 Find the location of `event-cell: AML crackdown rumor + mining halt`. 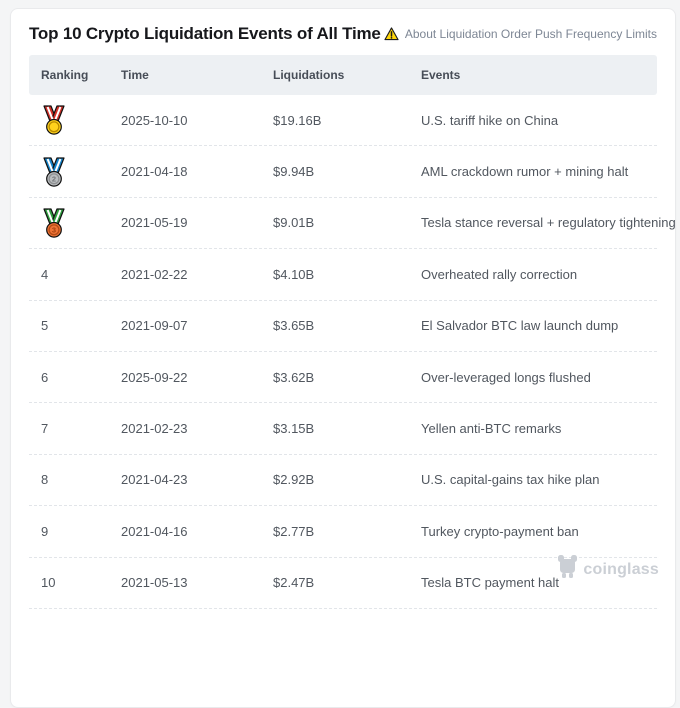

event-cell: AML crackdown rumor + mining halt is located at coordinates (525, 172).